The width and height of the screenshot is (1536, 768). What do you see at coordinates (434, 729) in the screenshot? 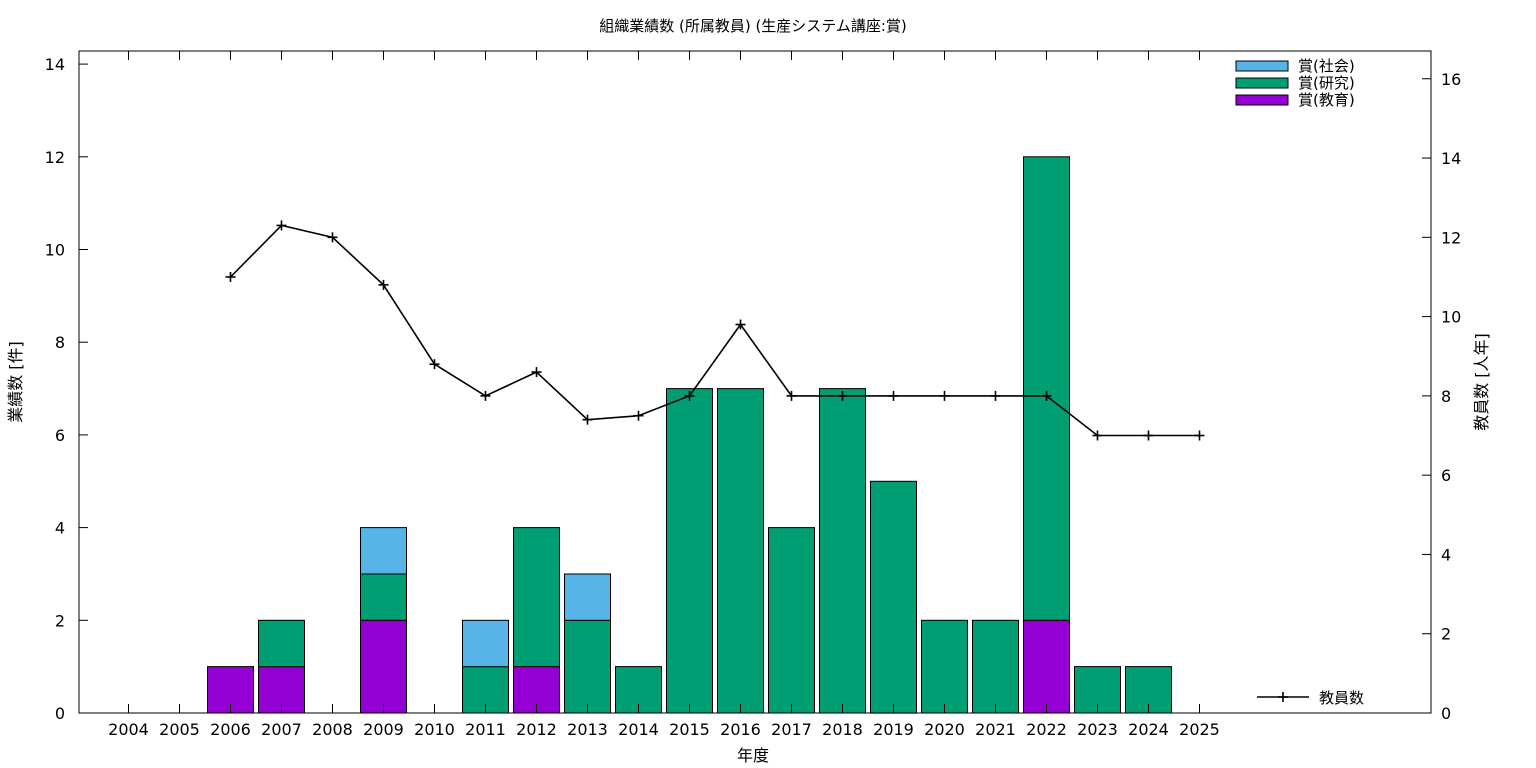
I see `x-tick-label: 2010` at bounding box center [434, 729].